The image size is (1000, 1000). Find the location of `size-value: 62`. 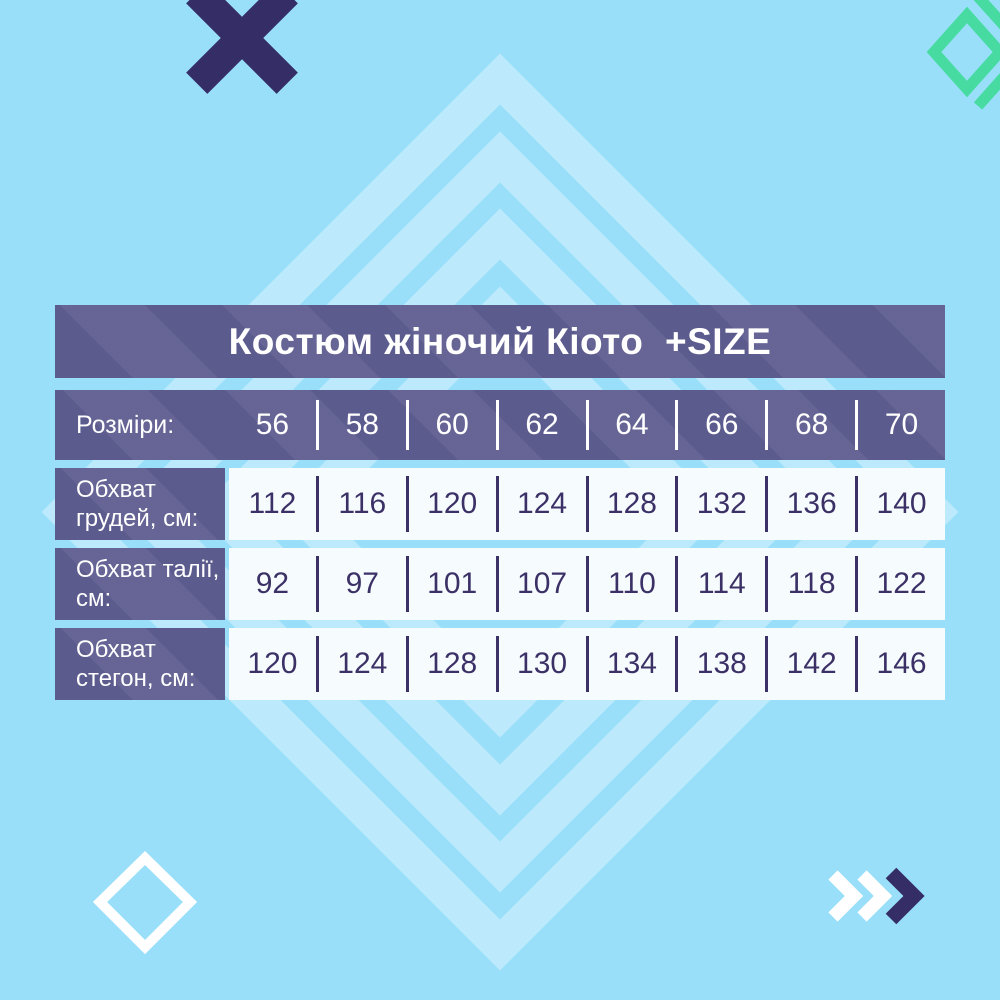

size-value: 62 is located at coordinates (542, 424).